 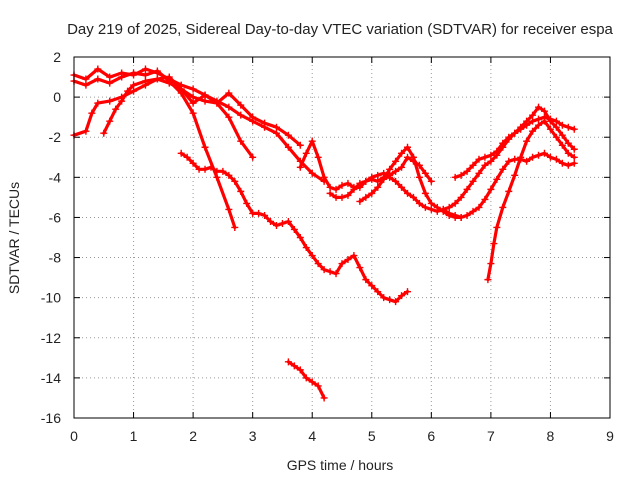 I want to click on y-tick-label: -14, so click(x=51, y=378).